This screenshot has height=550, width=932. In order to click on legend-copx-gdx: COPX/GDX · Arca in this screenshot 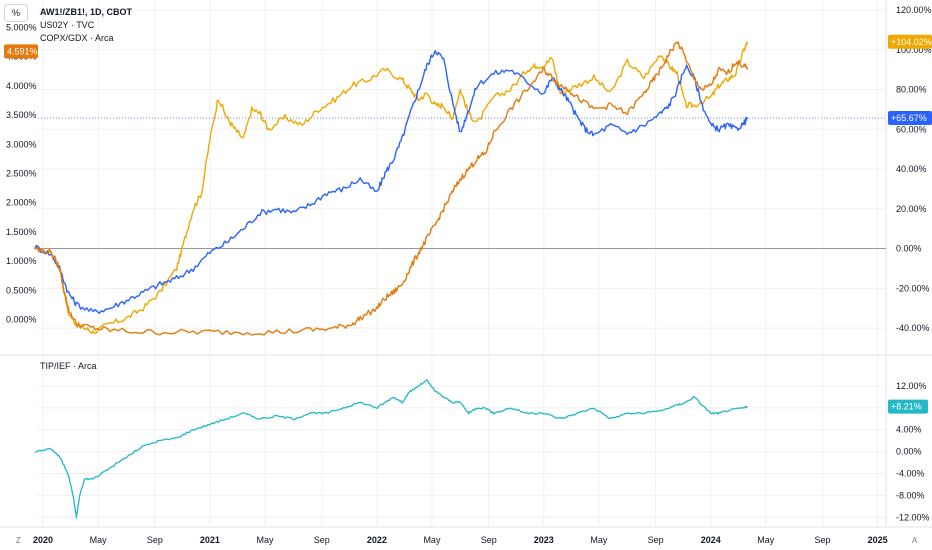, I will do `click(77, 38)`.